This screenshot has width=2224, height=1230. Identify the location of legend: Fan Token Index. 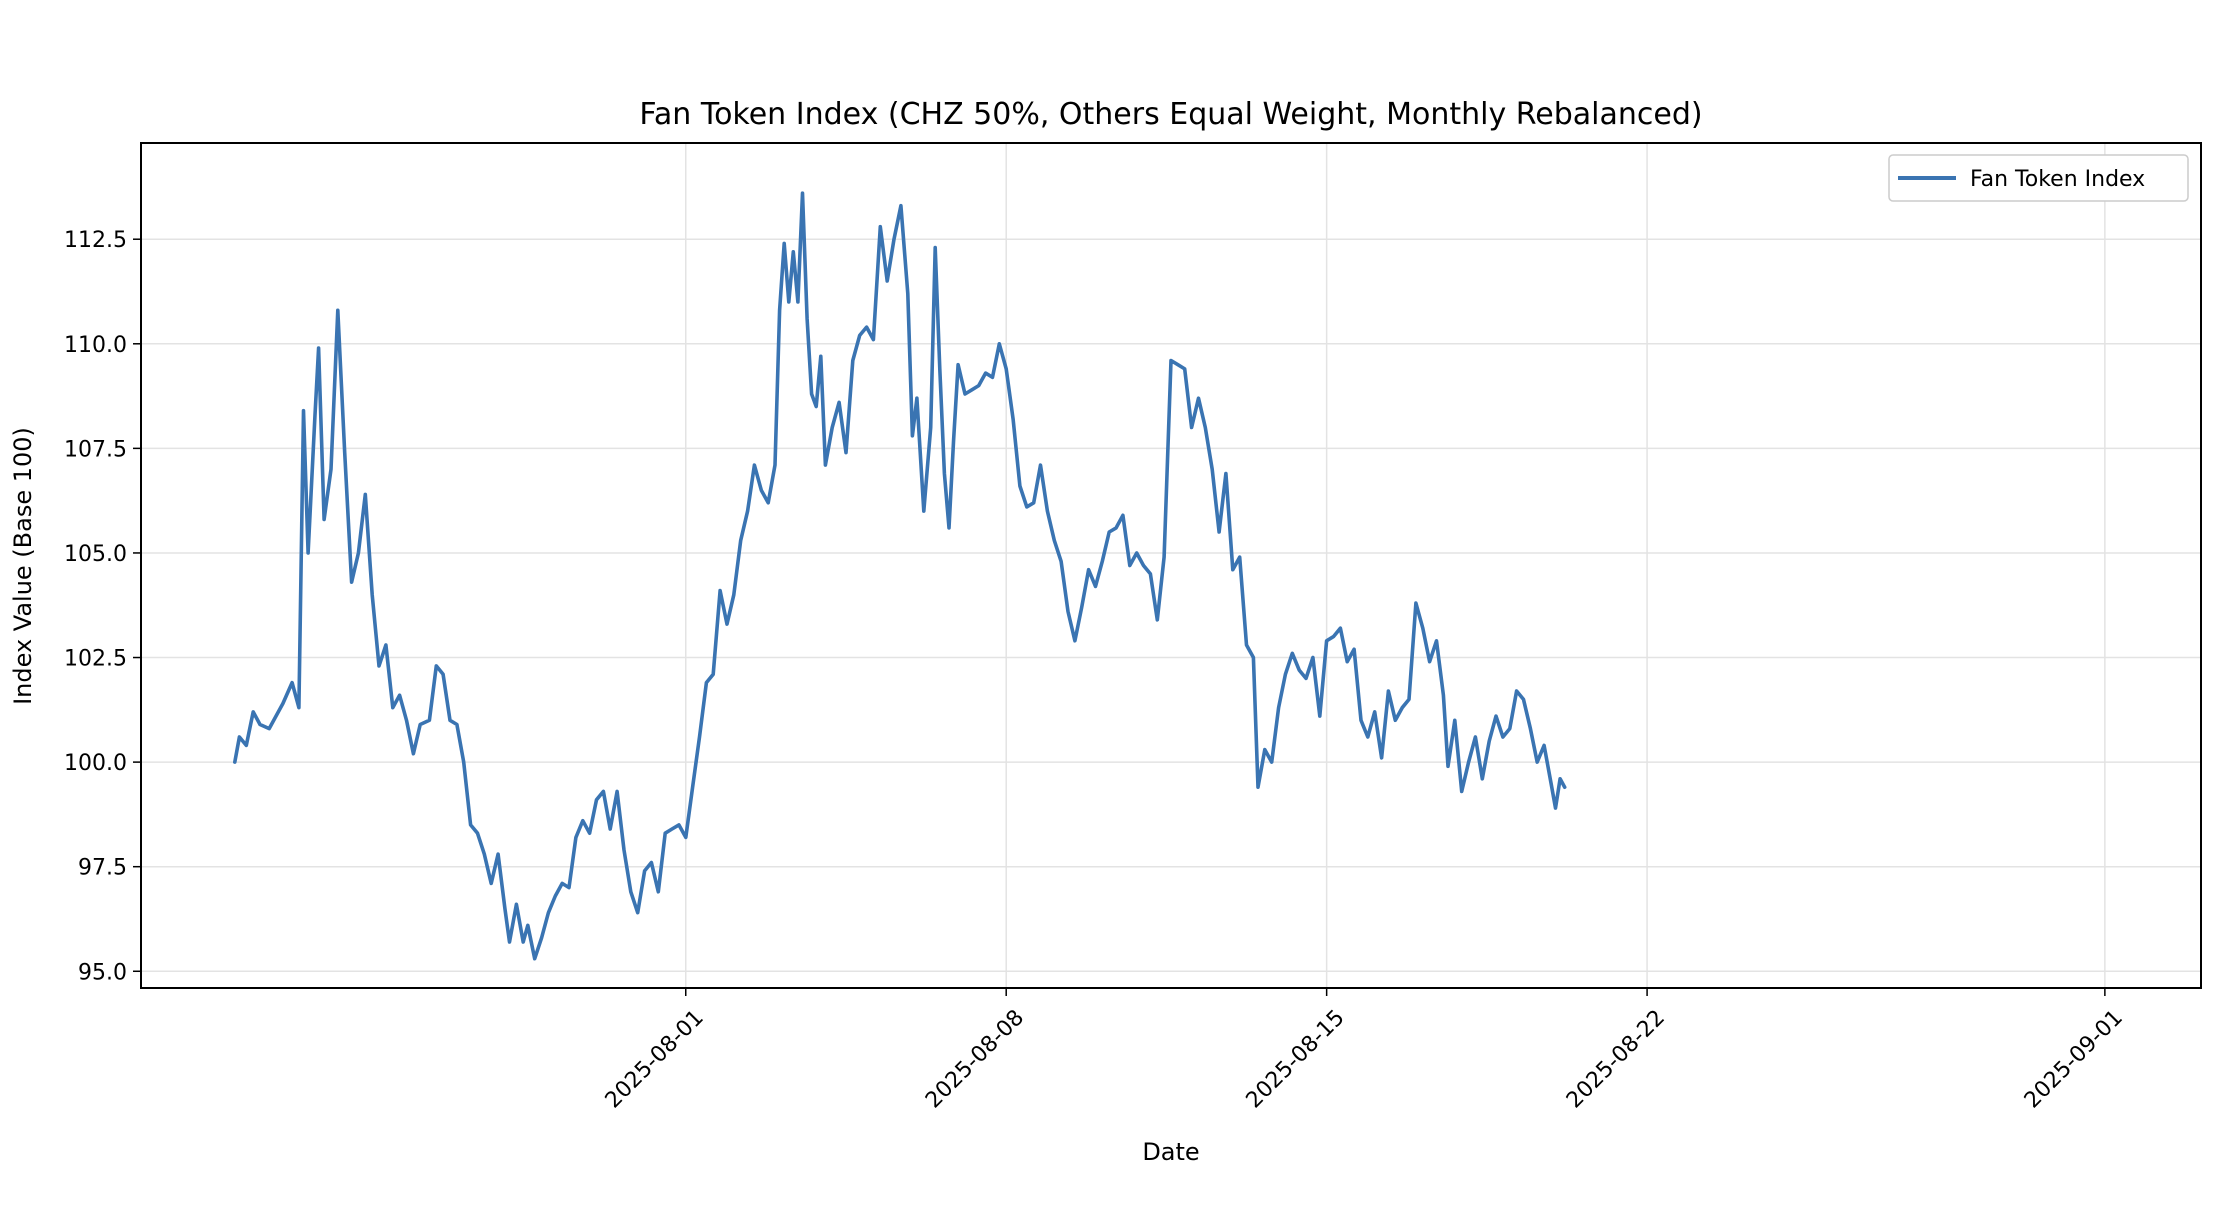
(2038, 178).